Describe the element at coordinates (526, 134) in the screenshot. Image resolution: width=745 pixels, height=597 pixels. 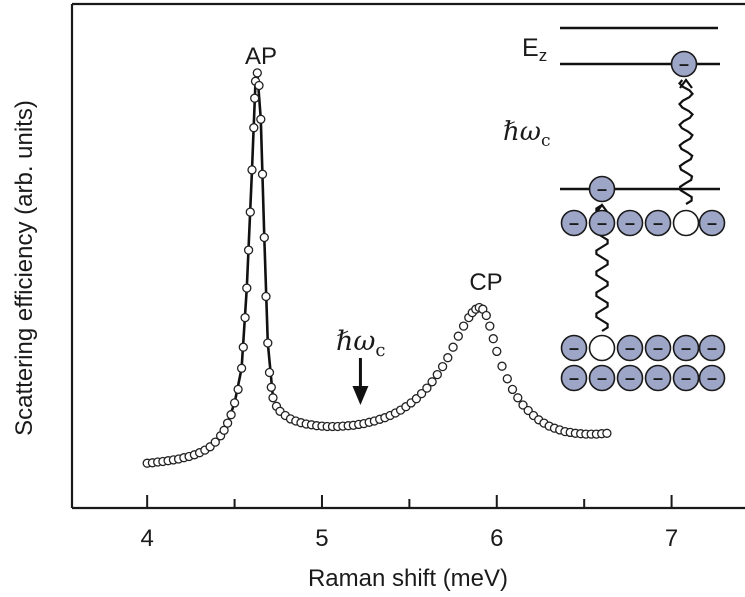
I see `inset-hw-label: ℏωc` at that location.